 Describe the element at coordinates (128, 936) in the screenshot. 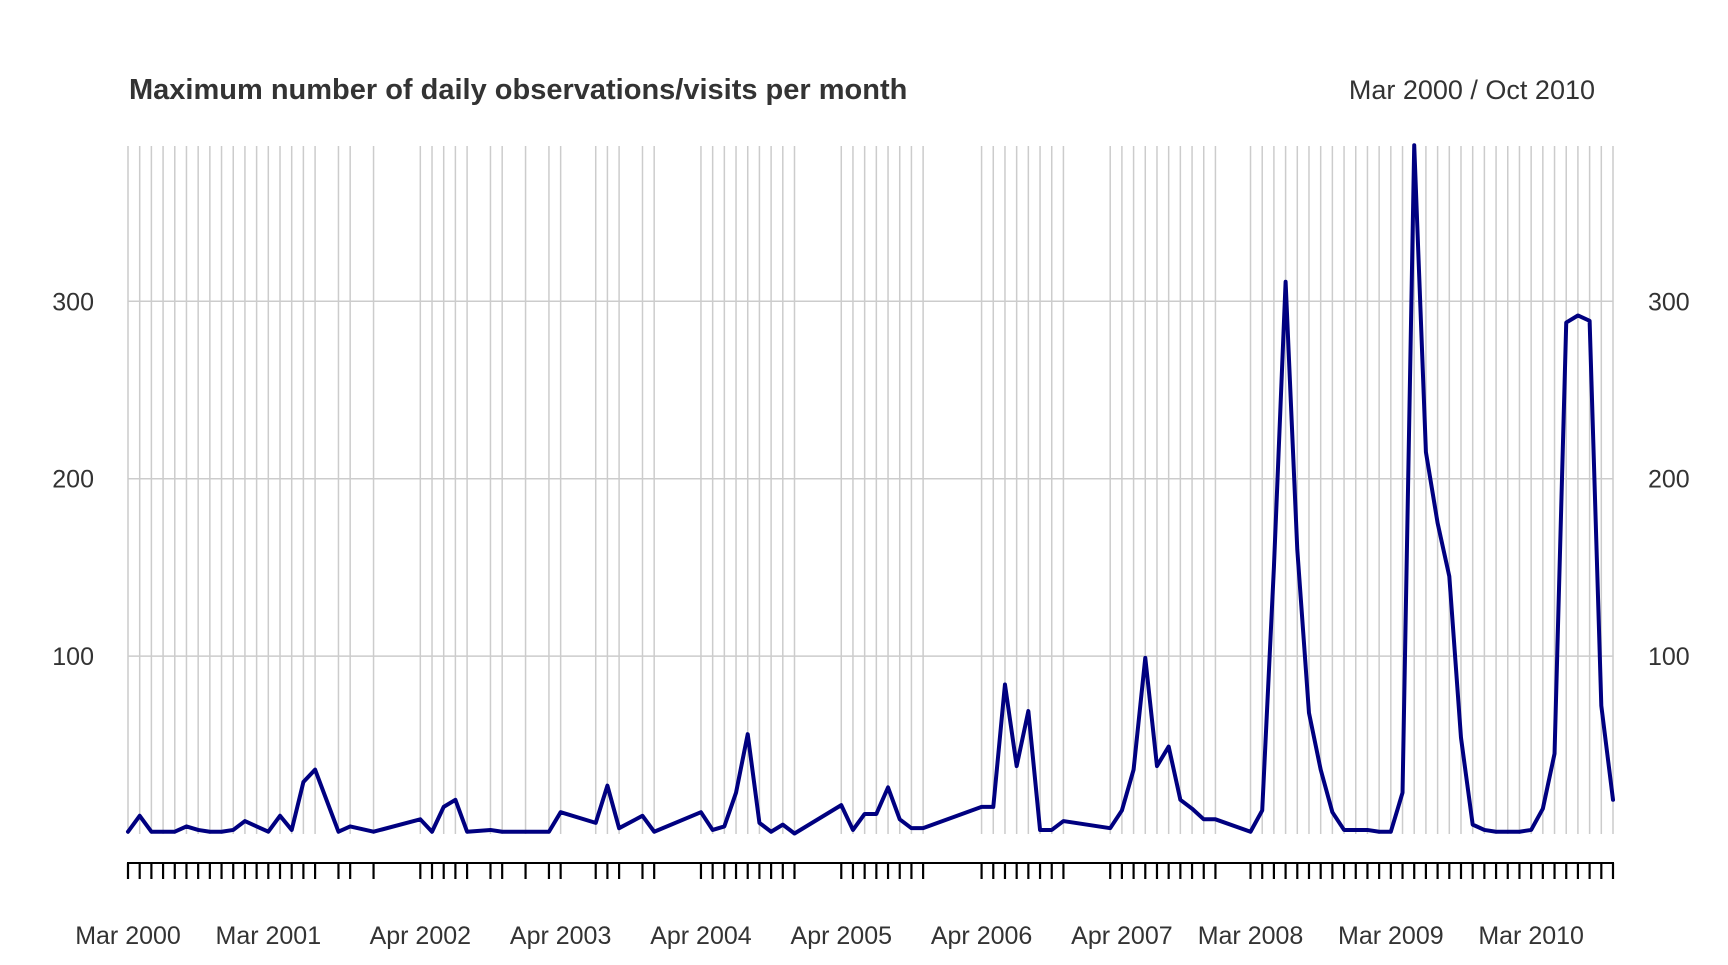

I see `x-tick-label: Mar 2000` at that location.